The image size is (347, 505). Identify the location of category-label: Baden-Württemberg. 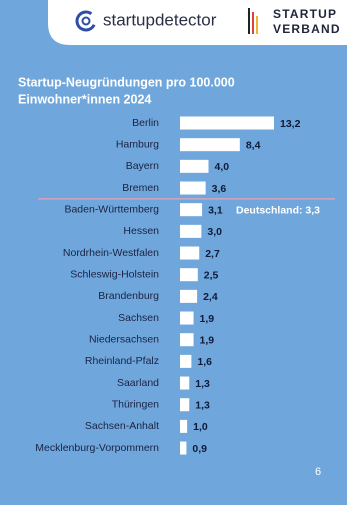
(111, 209).